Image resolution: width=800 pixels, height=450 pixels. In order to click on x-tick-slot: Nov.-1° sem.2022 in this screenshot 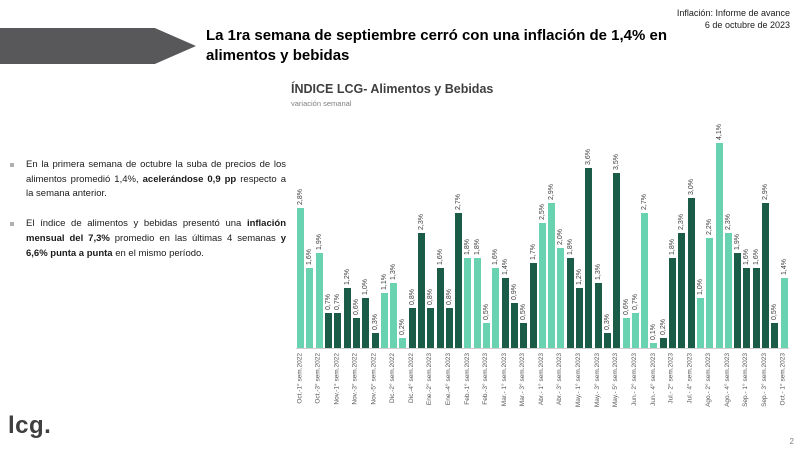, I will do `click(337, 389)`.